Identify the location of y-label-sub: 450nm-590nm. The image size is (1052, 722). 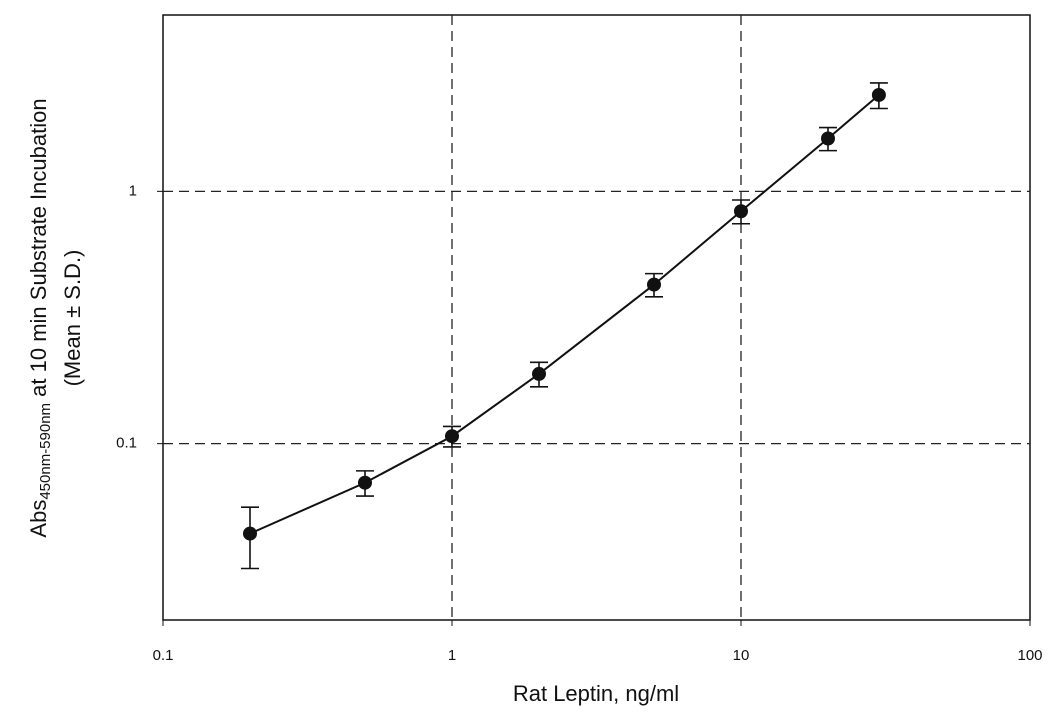
(45, 451).